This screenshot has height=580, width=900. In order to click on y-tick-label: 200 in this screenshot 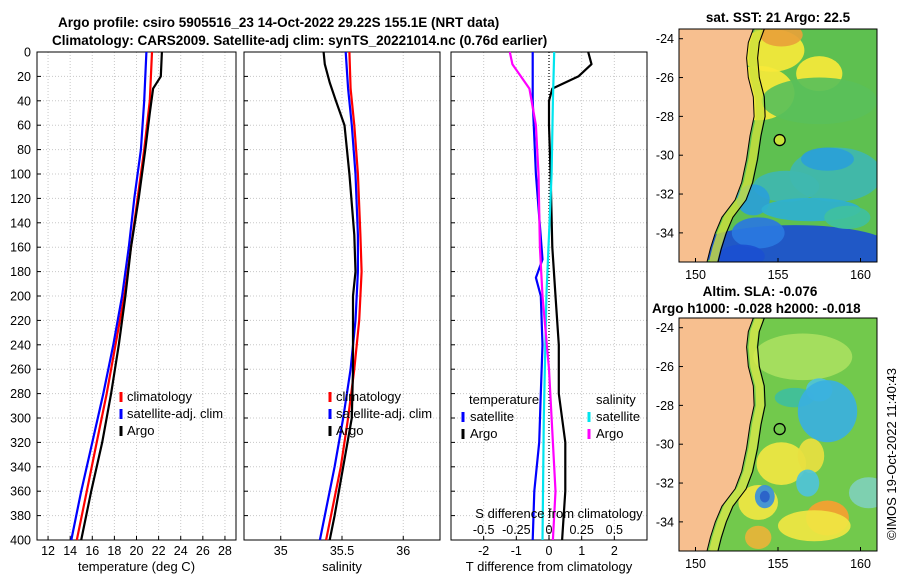, I will do `click(20, 297)`.